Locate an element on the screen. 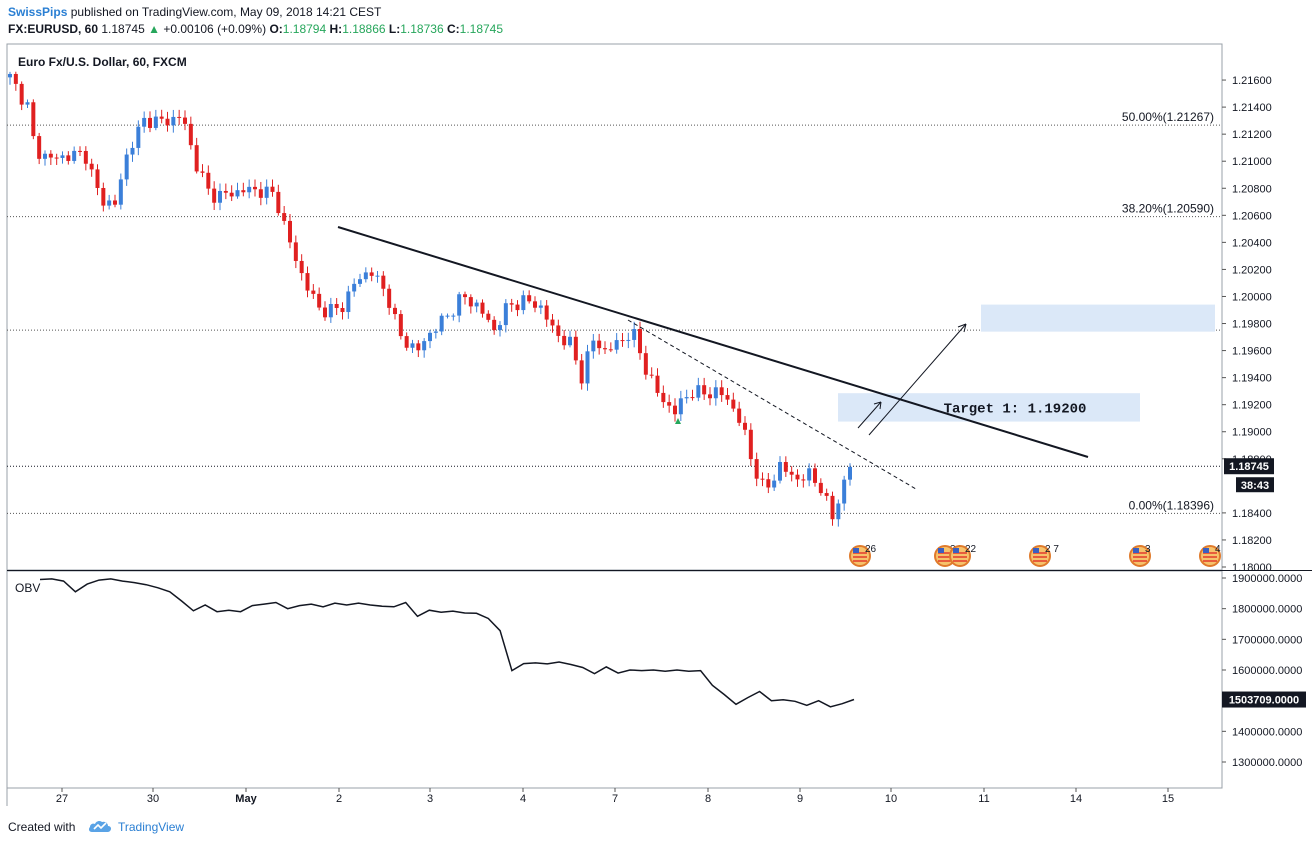 The image size is (1312, 844). event-badge-count: 22 is located at coordinates (971, 549).